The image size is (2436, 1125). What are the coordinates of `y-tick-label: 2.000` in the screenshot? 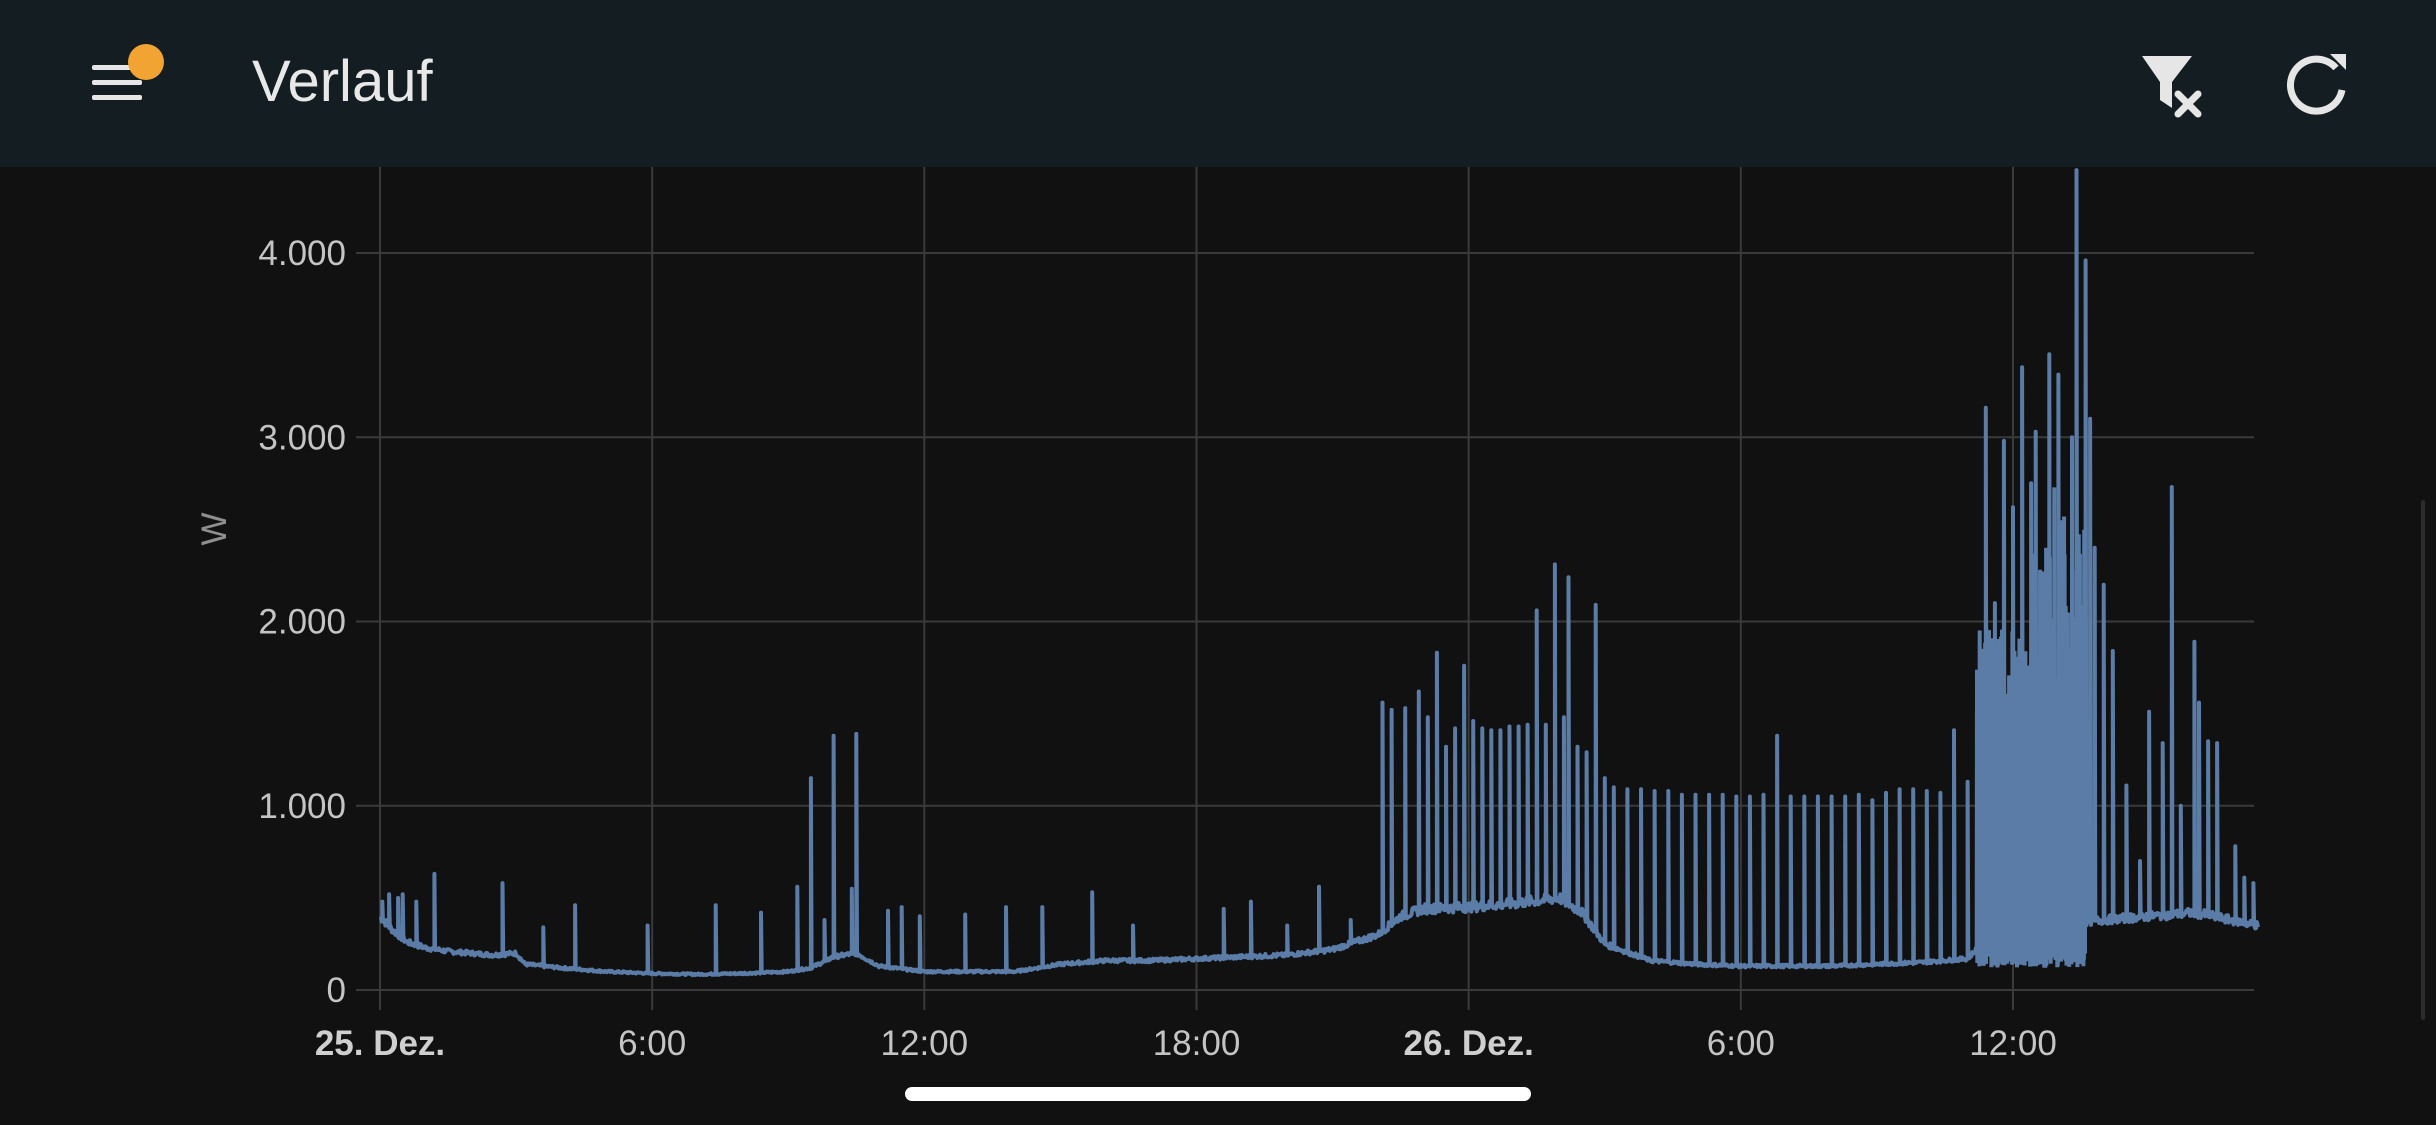 It's located at (302, 622).